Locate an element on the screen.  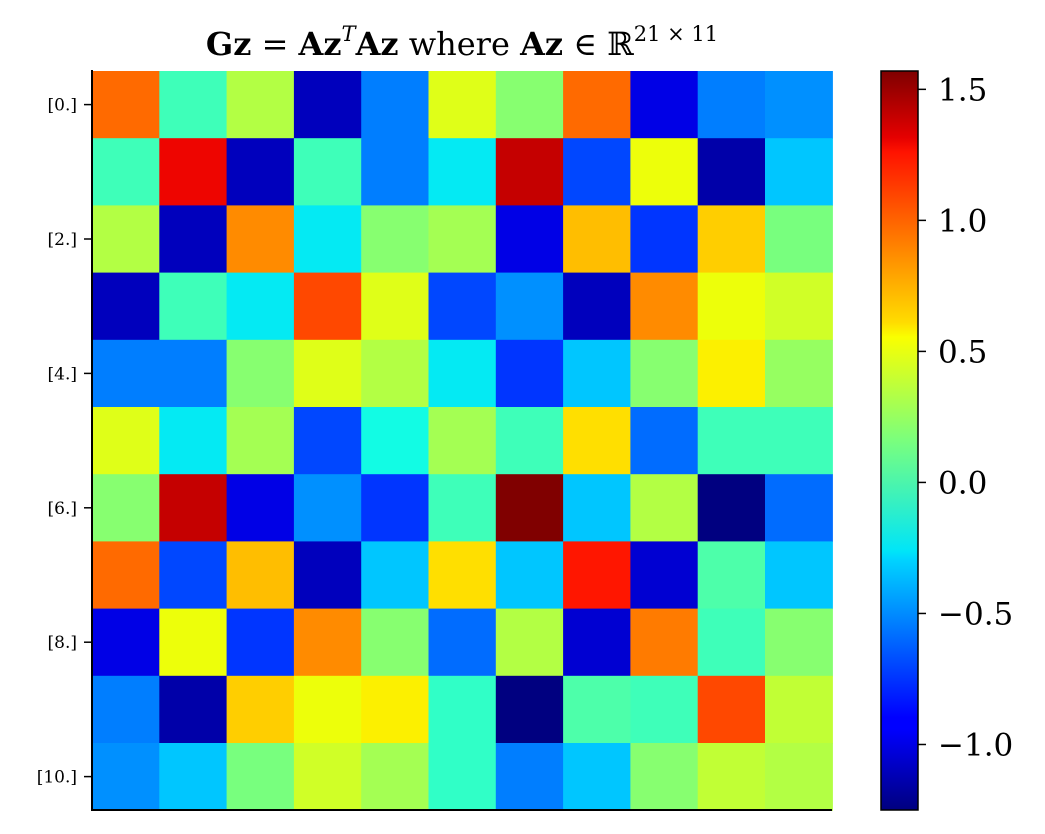
y-tick-label: [8.] is located at coordinates (62, 643).